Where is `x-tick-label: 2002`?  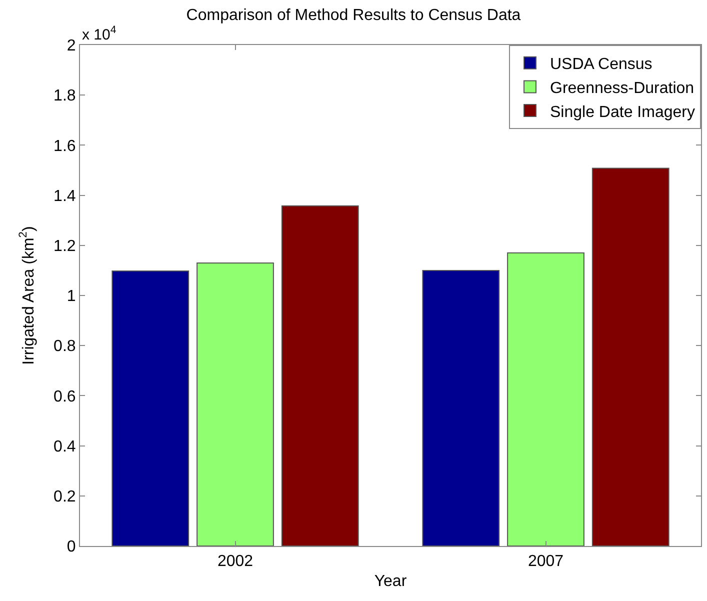 x-tick-label: 2002 is located at coordinates (235, 561).